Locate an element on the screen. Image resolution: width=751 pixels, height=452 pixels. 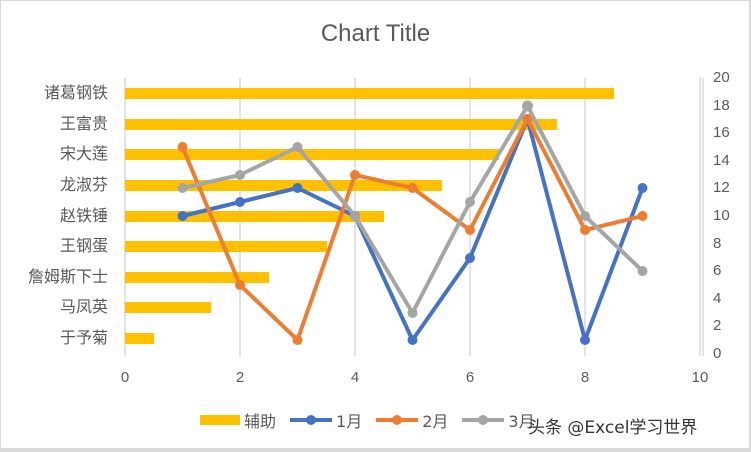
legend-label: 辅助 is located at coordinates (260, 421).